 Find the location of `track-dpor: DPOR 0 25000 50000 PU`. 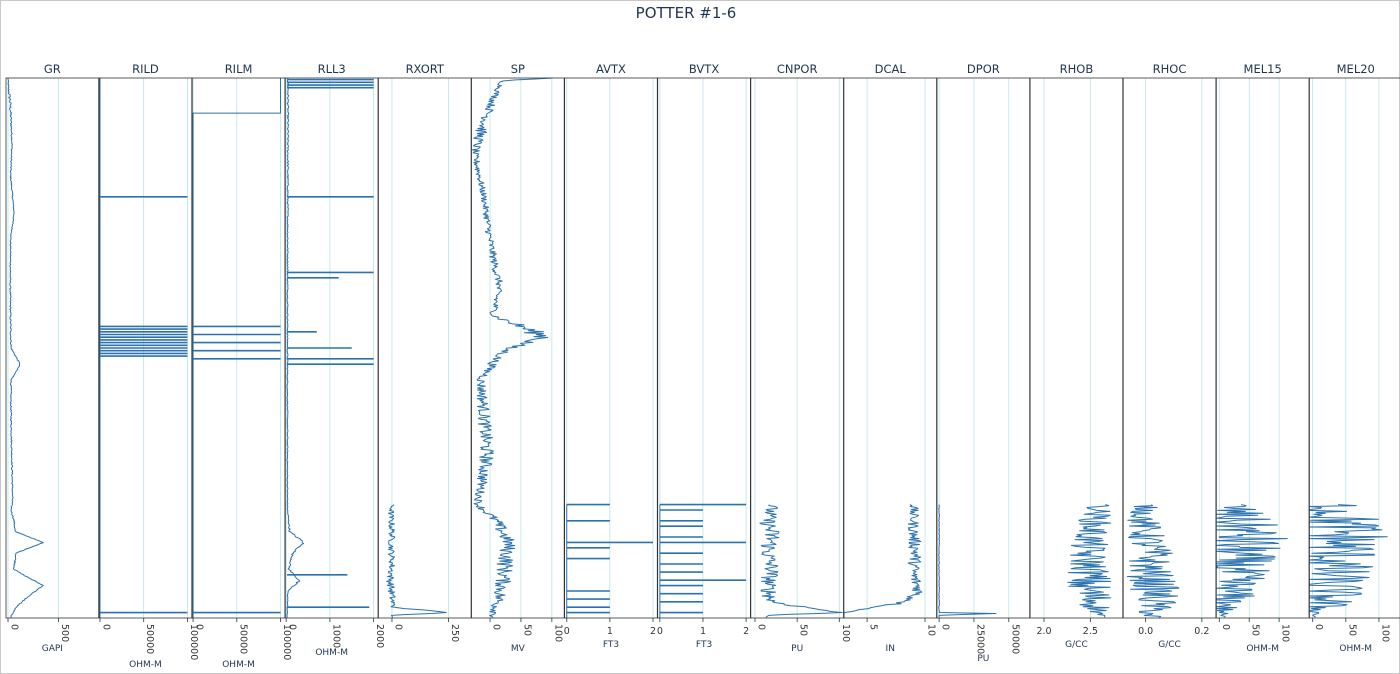

track-dpor: DPOR 0 25000 50000 PU is located at coordinates (983, 363).